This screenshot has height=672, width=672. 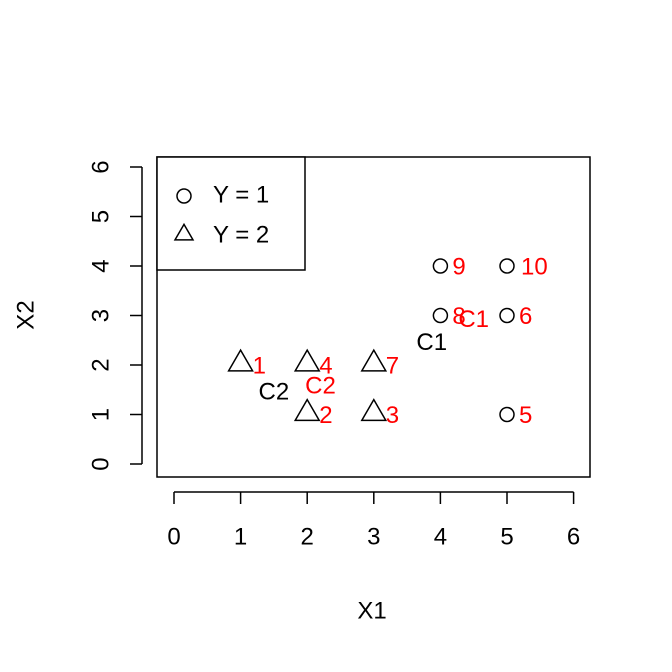 What do you see at coordinates (392, 365) in the screenshot?
I see `point-label: 7` at bounding box center [392, 365].